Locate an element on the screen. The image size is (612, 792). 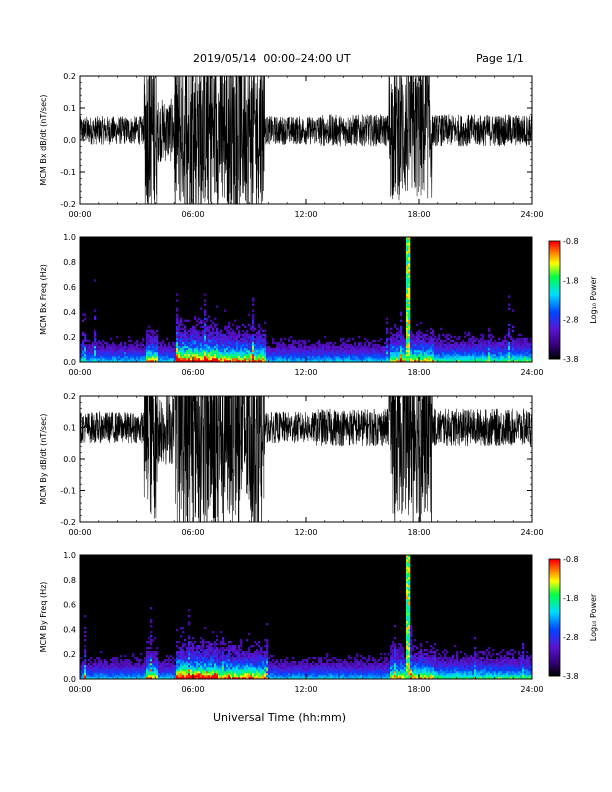
by-timeseries-ylabel: MCM By dB/dt (nT/sec) is located at coordinates (43, 458).